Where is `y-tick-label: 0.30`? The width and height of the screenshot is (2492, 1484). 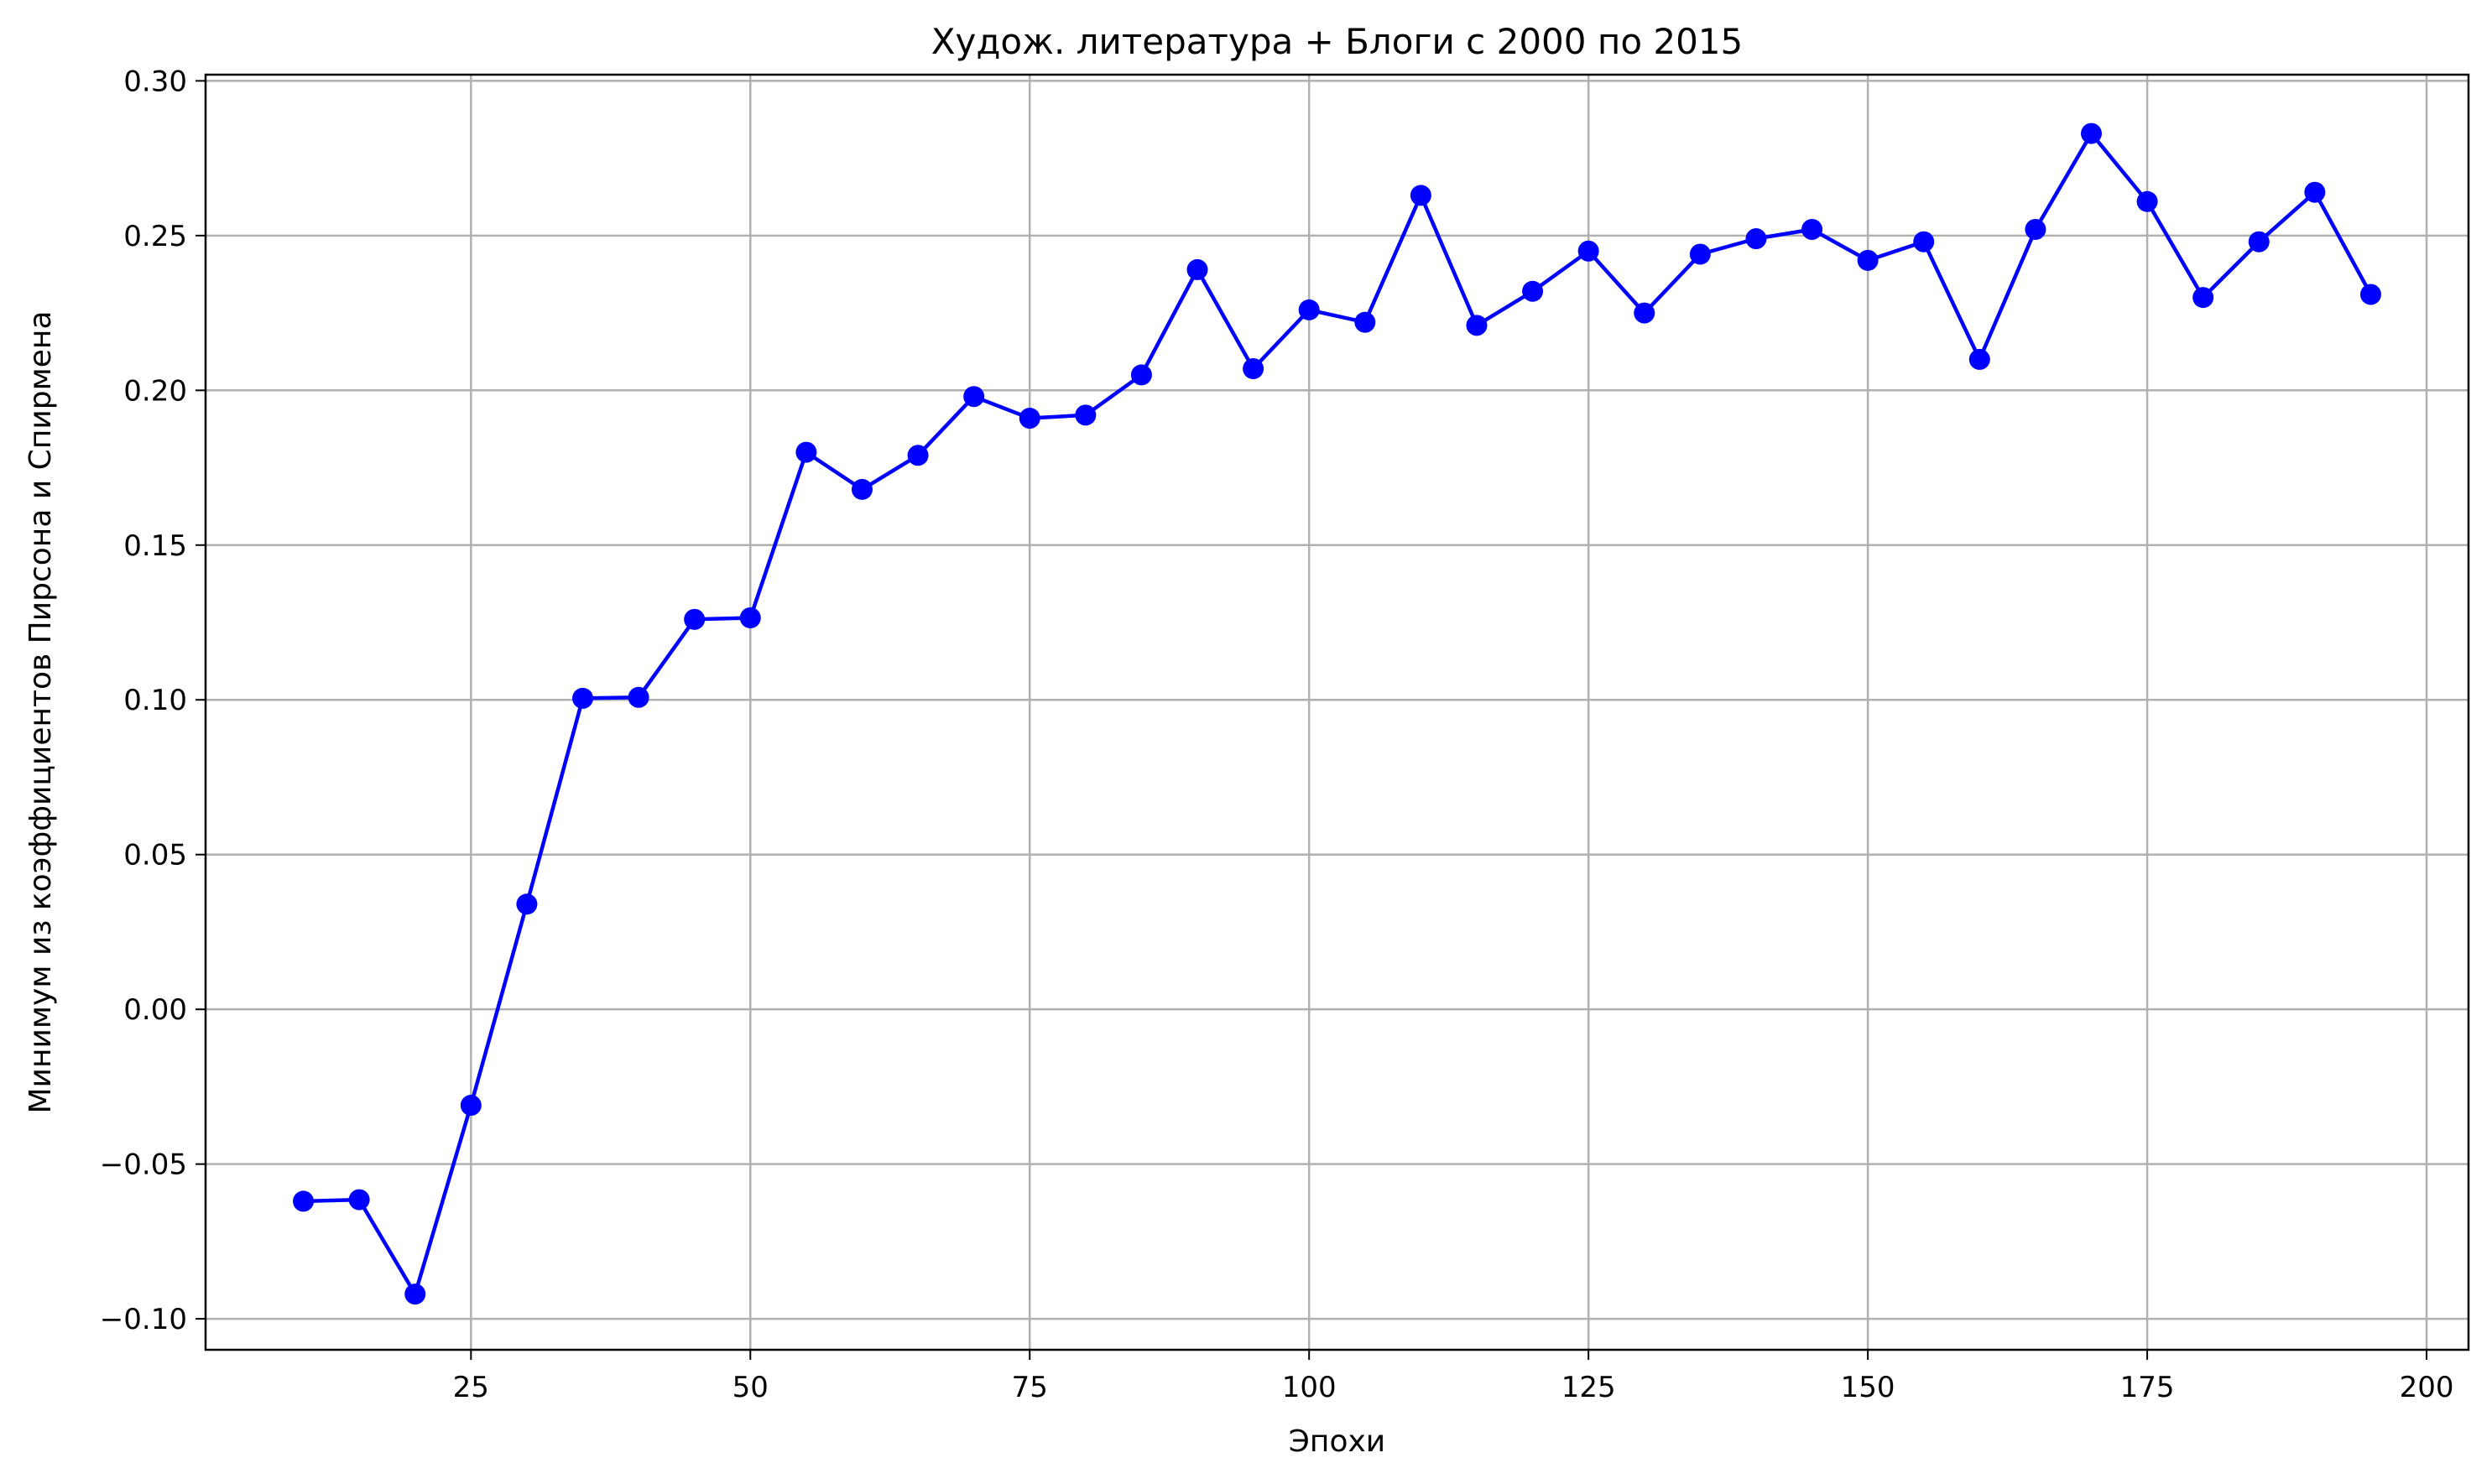 y-tick-label: 0.30 is located at coordinates (155, 81).